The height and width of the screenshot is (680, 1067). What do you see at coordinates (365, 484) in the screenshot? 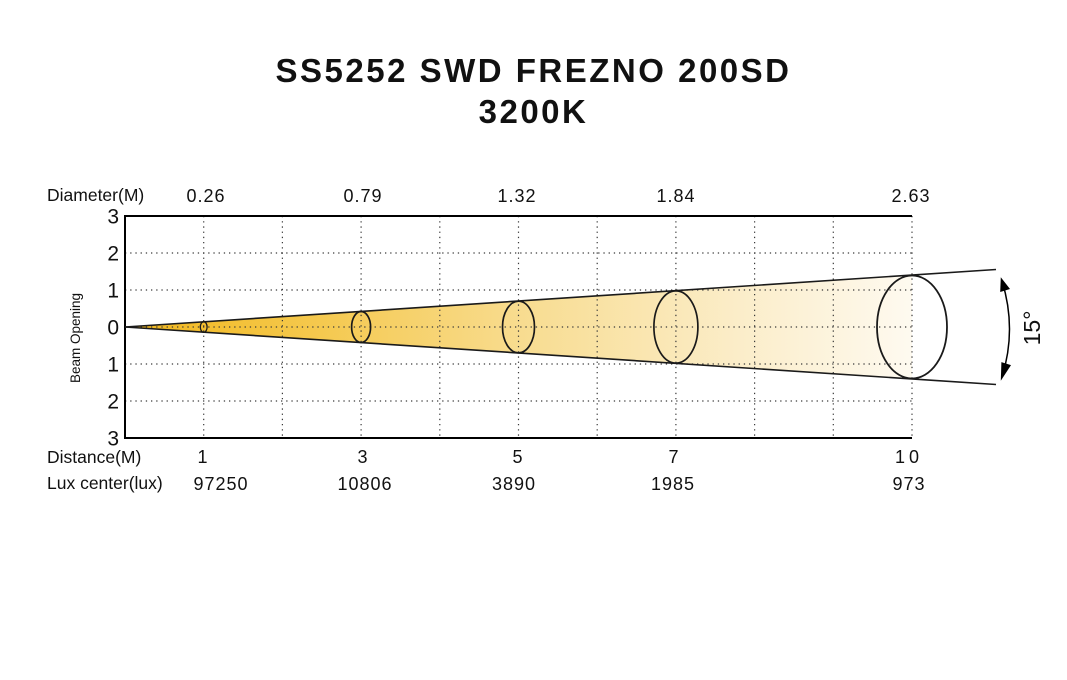
I see `lux-value: 10806` at bounding box center [365, 484].